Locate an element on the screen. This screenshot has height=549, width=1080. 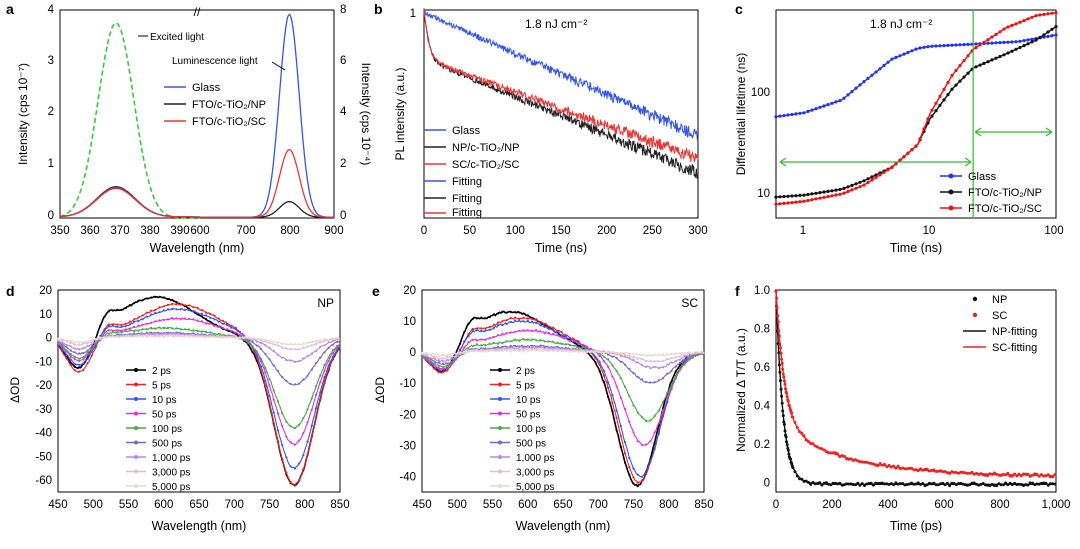
panel-c-x-tick: 10 is located at coordinates (929, 231).